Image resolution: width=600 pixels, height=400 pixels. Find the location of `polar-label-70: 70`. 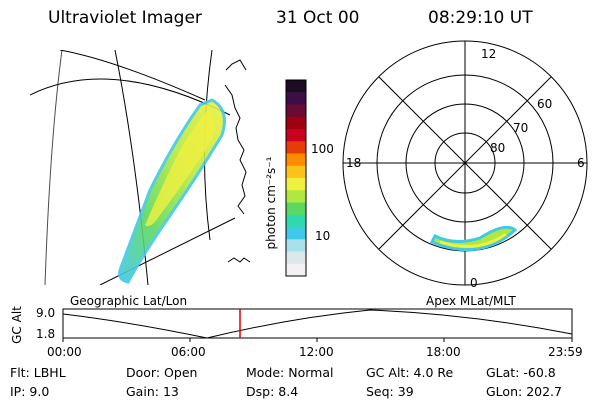

polar-label-70: 70 is located at coordinates (521, 128).